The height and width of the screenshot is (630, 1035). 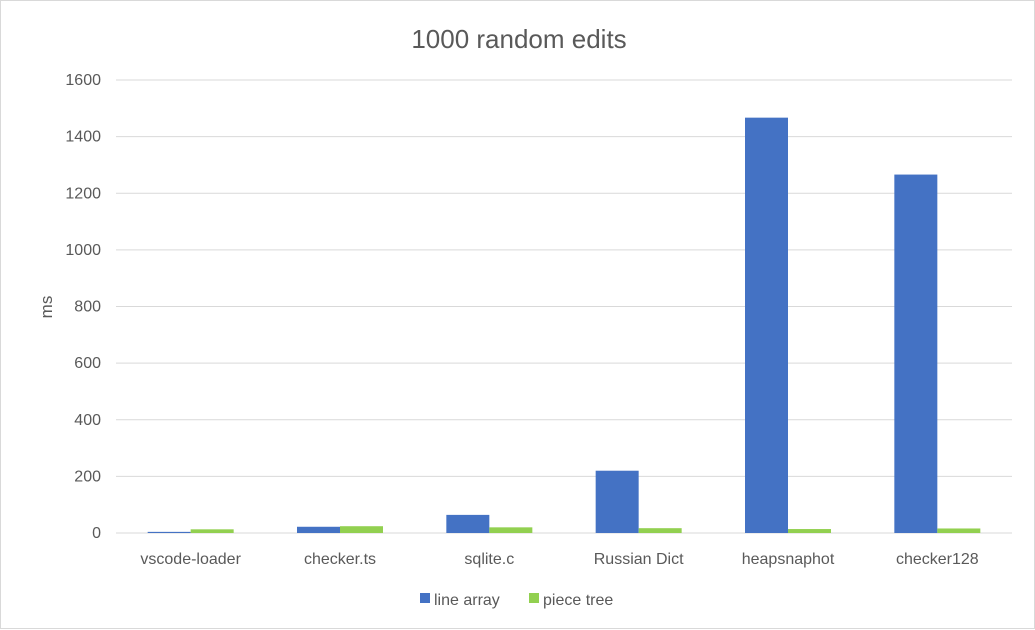 I want to click on chart-title: 1000 random edits, so click(x=518, y=39).